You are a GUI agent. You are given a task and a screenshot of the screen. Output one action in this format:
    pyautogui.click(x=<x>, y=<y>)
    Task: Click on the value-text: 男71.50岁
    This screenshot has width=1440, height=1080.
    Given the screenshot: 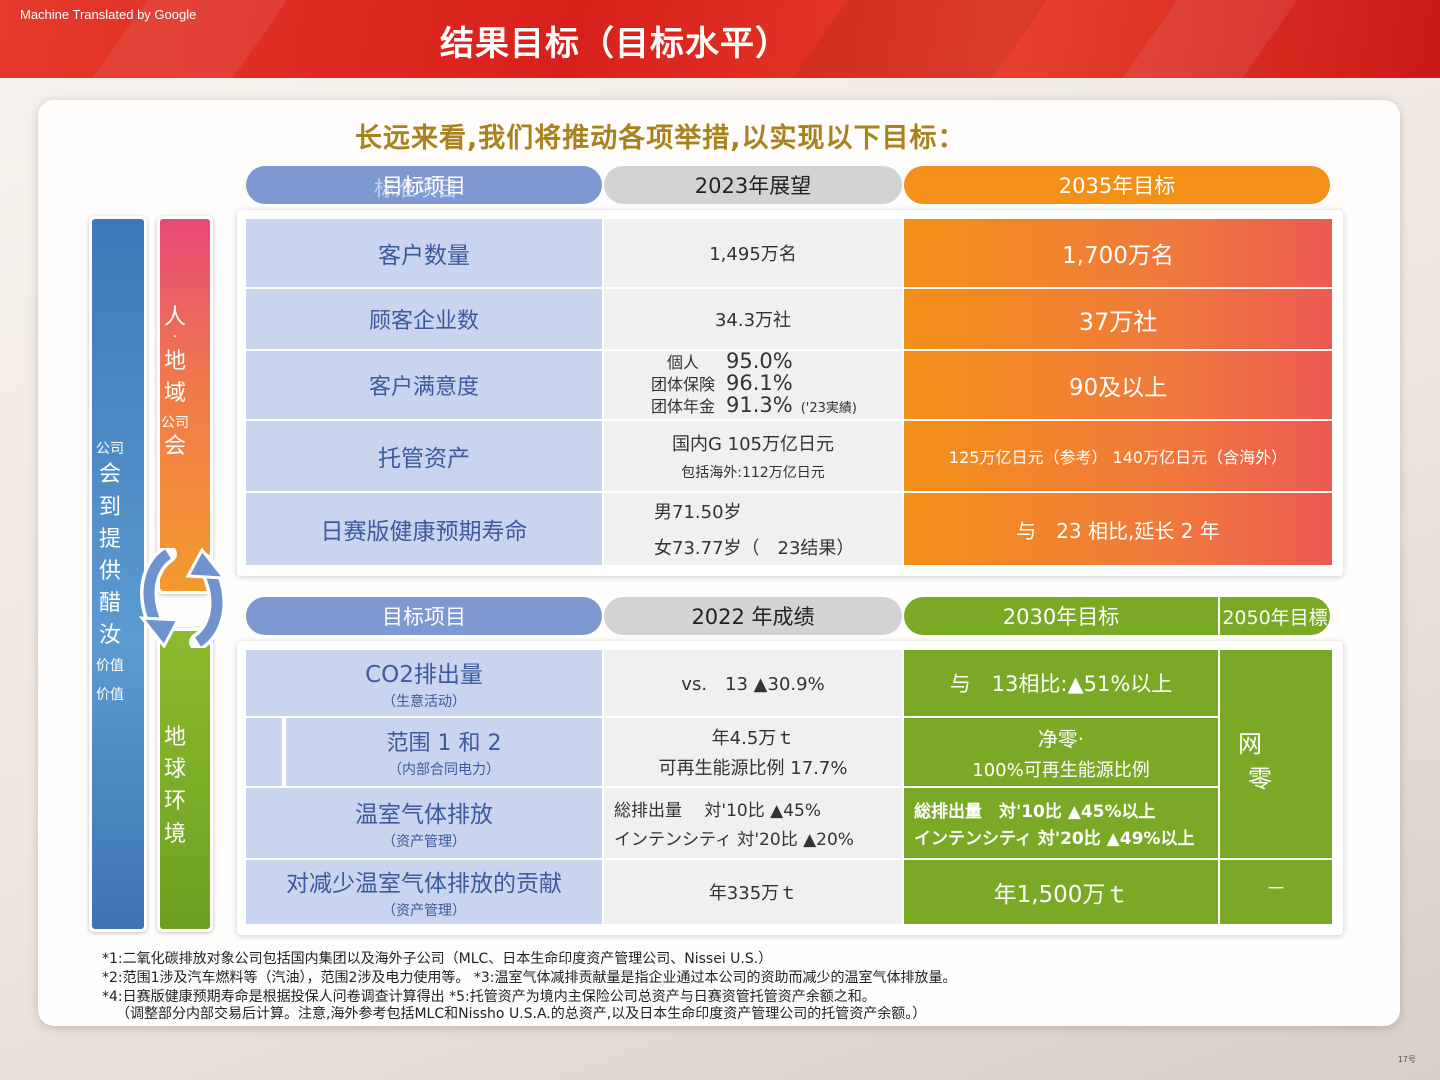 What is the action you would take?
    pyautogui.click(x=698, y=512)
    